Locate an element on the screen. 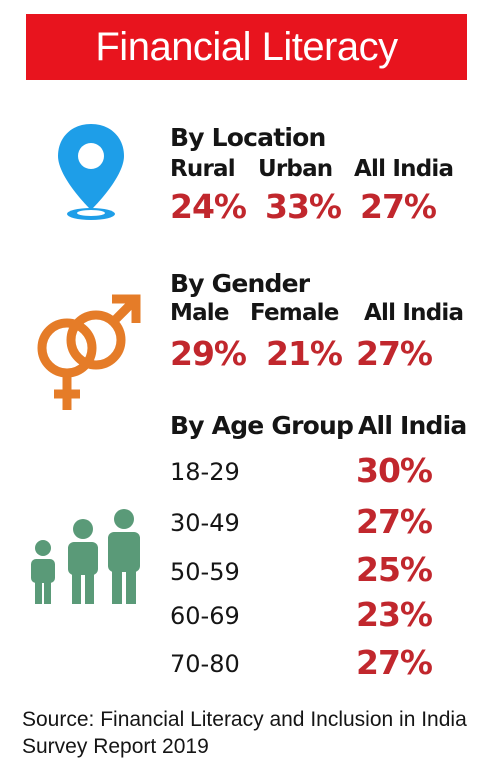 The image size is (480, 784). age-label-70-80: 70-80 is located at coordinates (205, 664).